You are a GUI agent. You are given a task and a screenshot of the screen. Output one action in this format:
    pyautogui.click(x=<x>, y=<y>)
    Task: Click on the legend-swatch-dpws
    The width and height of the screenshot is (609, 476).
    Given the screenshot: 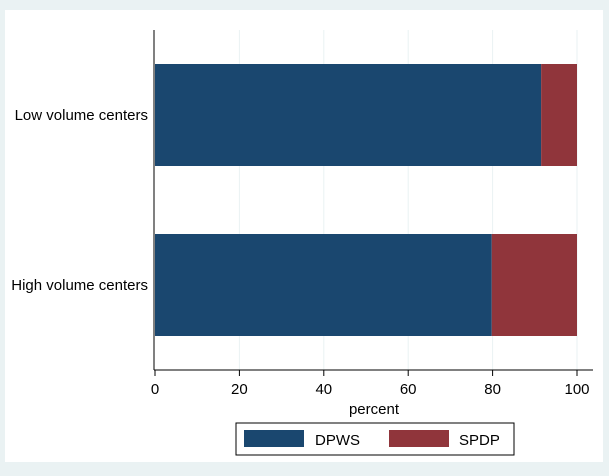 What is the action you would take?
    pyautogui.click(x=274, y=438)
    